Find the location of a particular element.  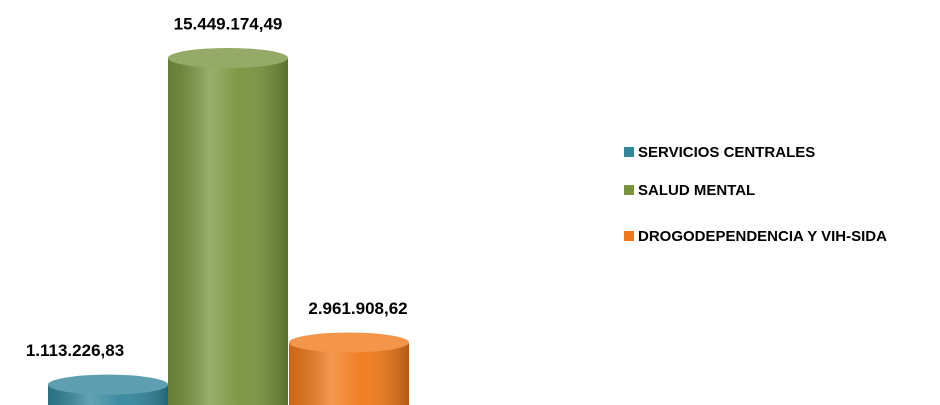

value-label: 1.113.226,83 is located at coordinates (75, 350).